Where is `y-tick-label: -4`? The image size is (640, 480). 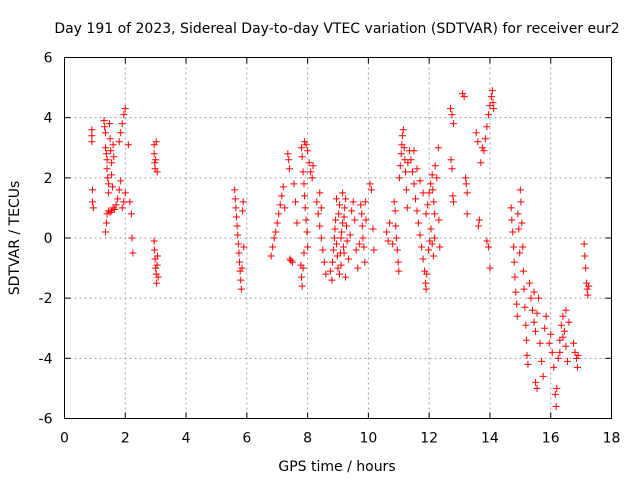 y-tick-label: -4 is located at coordinates (46, 359).